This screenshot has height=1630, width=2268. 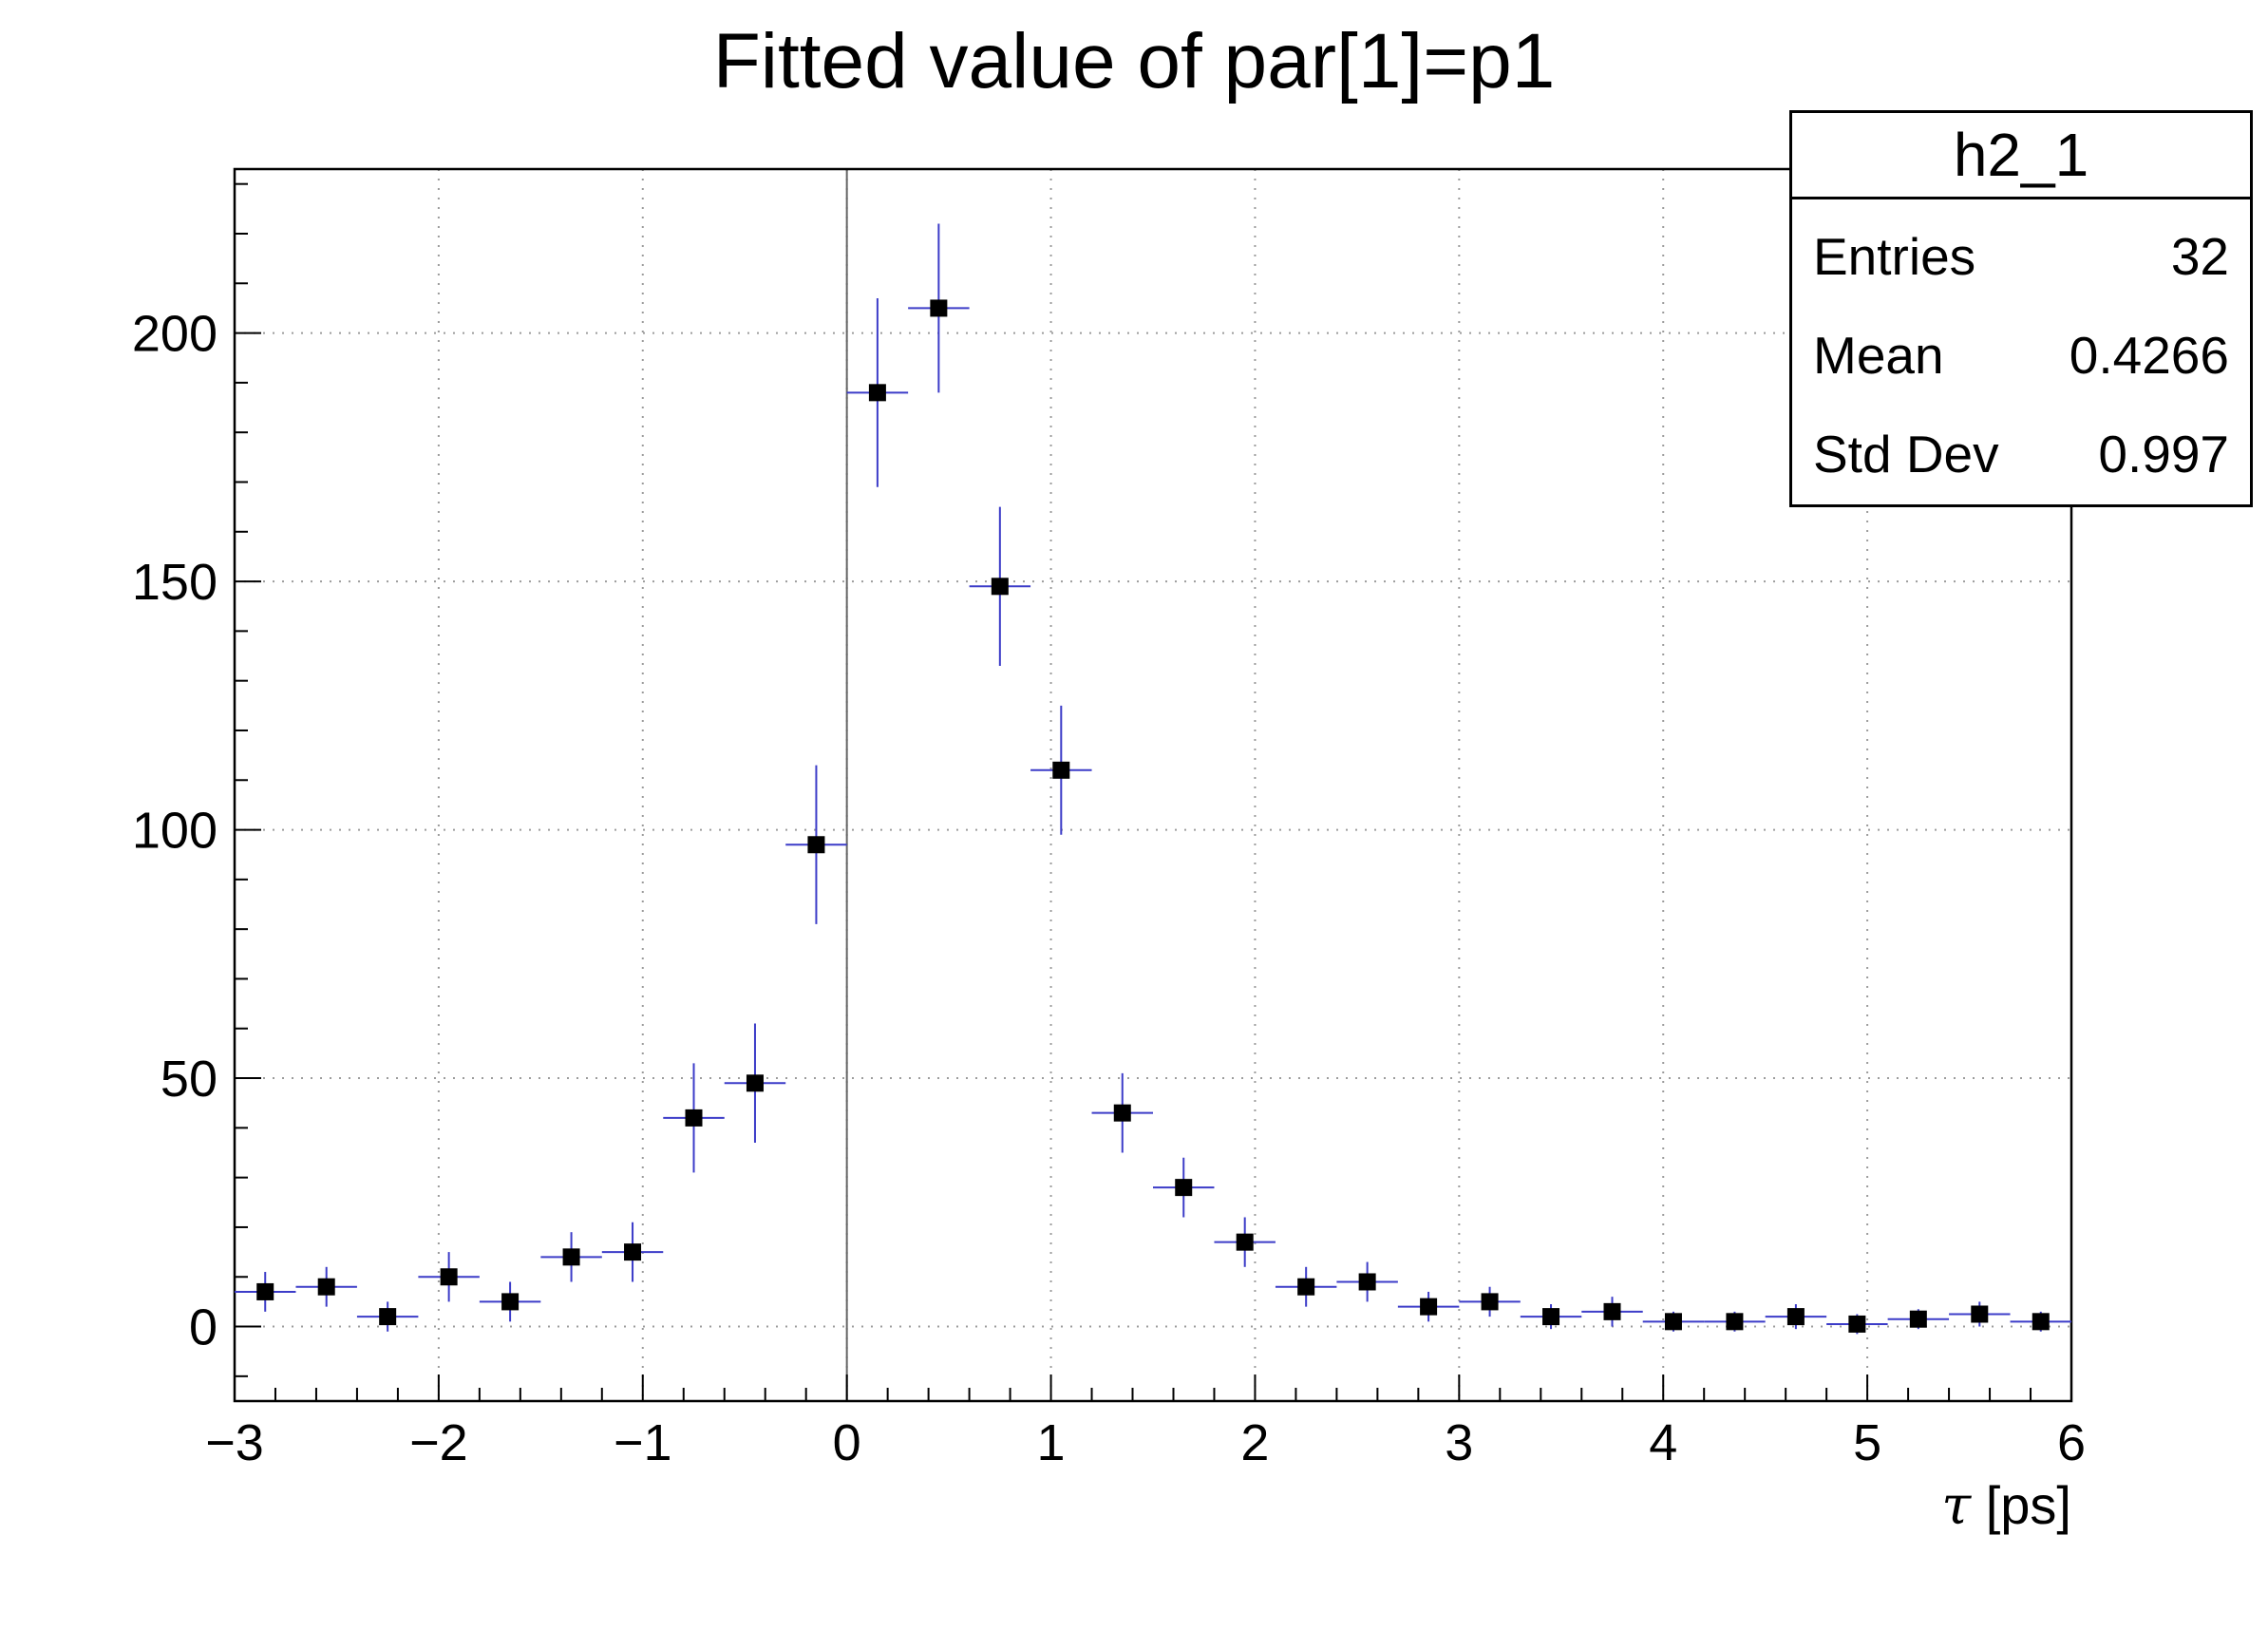 I want to click on x-tick-label: −1, so click(x=643, y=1442).